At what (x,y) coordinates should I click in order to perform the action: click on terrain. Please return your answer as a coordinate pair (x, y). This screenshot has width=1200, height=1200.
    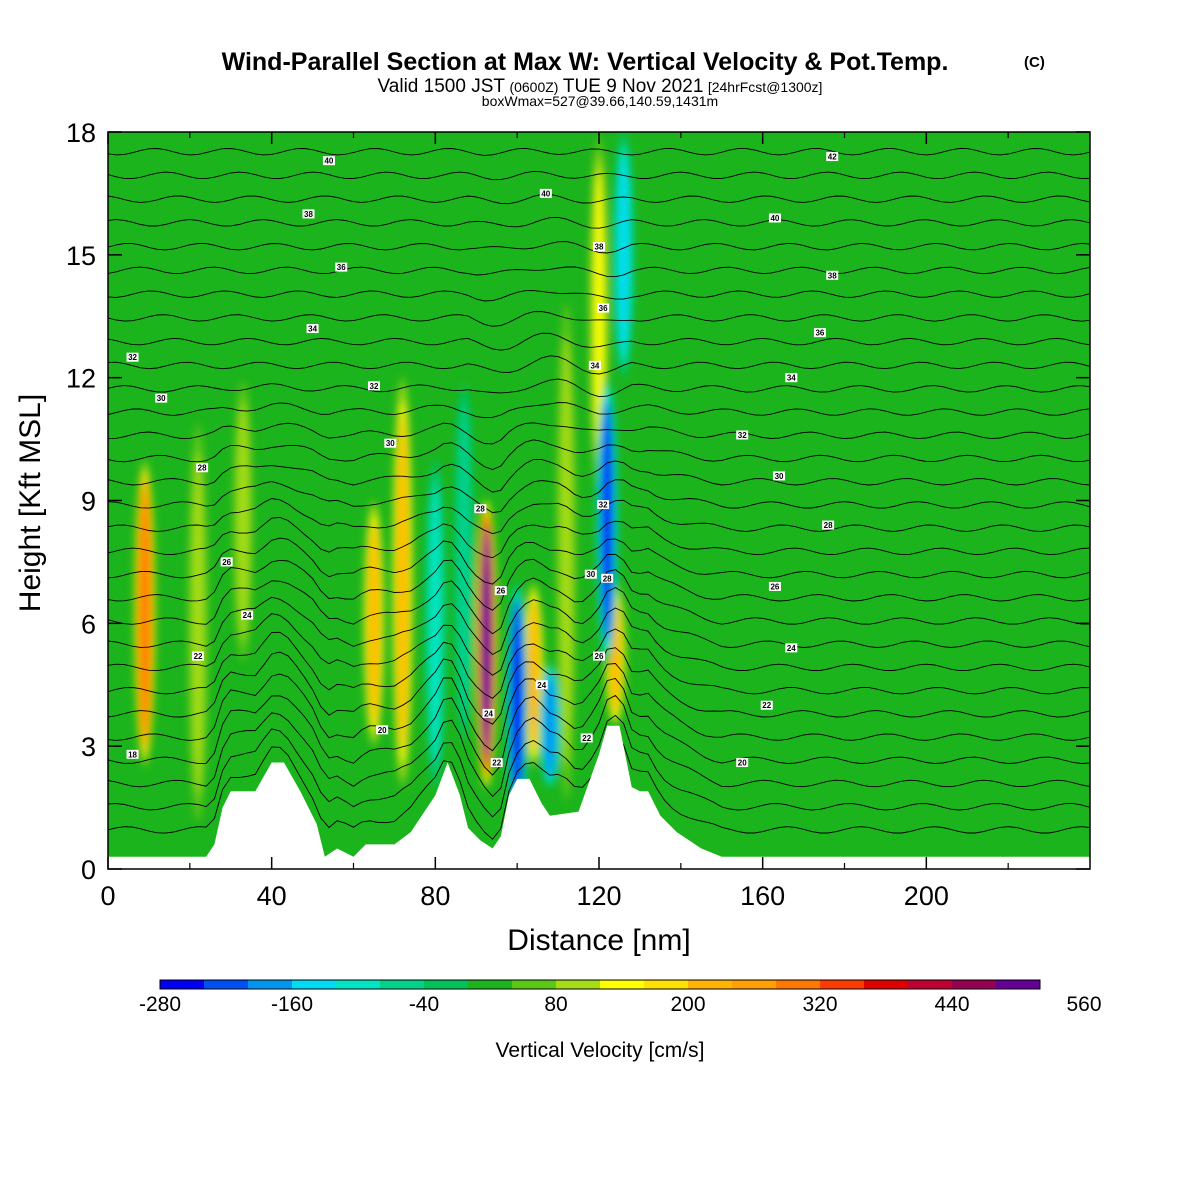
    Looking at the image, I should click on (599, 797).